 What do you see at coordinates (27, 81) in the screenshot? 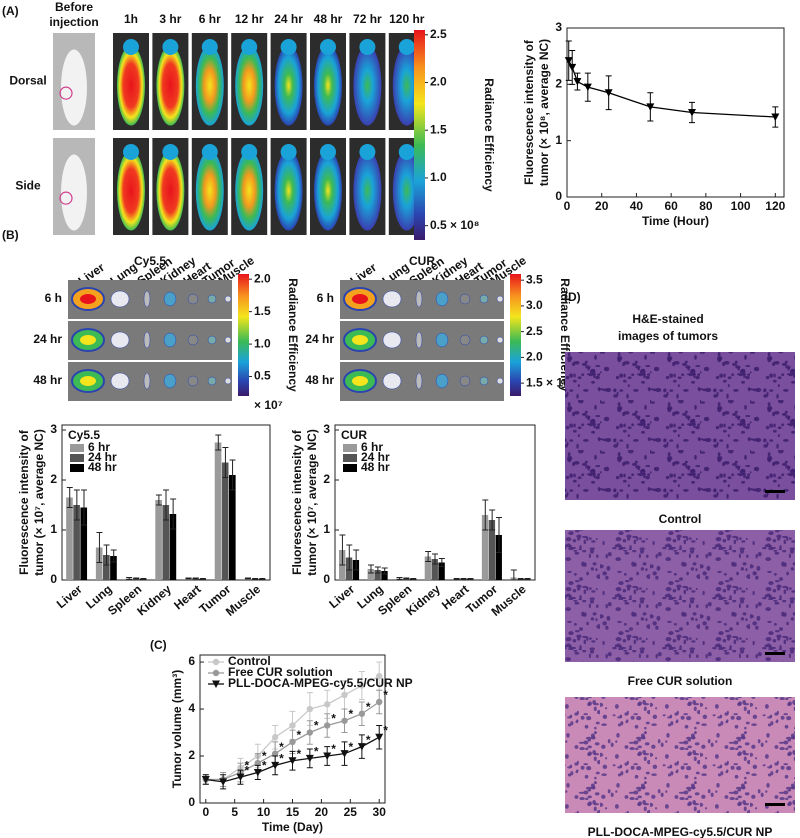
I see `view-label: Dorsal` at bounding box center [27, 81].